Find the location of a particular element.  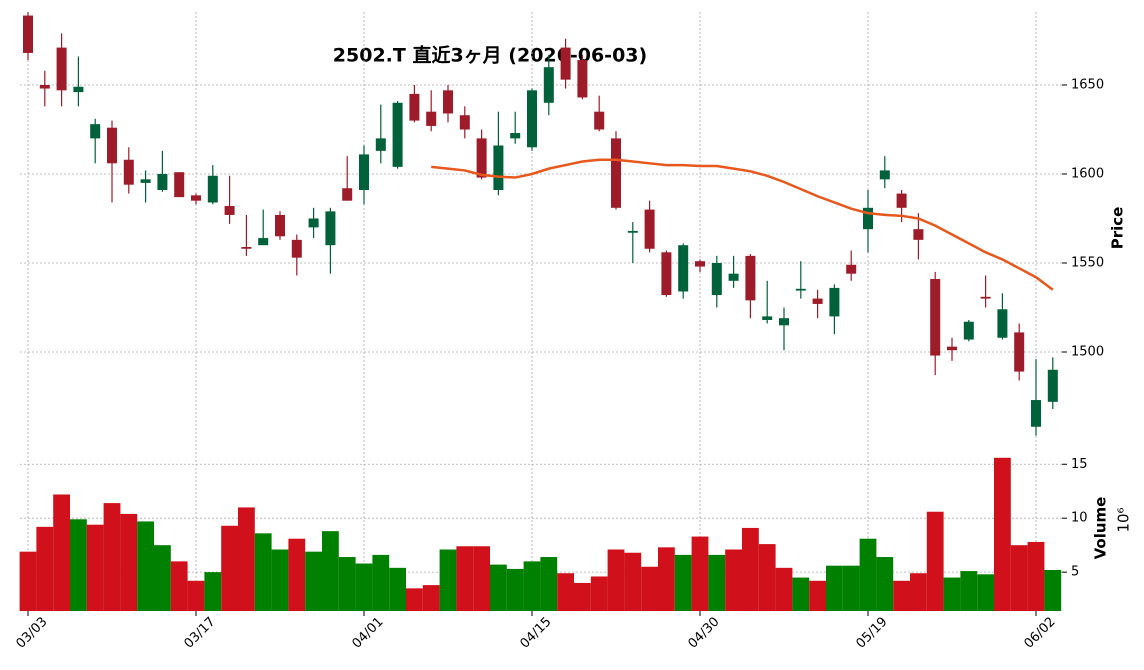

x-tick-label: 06/02 is located at coordinates (1039, 632).